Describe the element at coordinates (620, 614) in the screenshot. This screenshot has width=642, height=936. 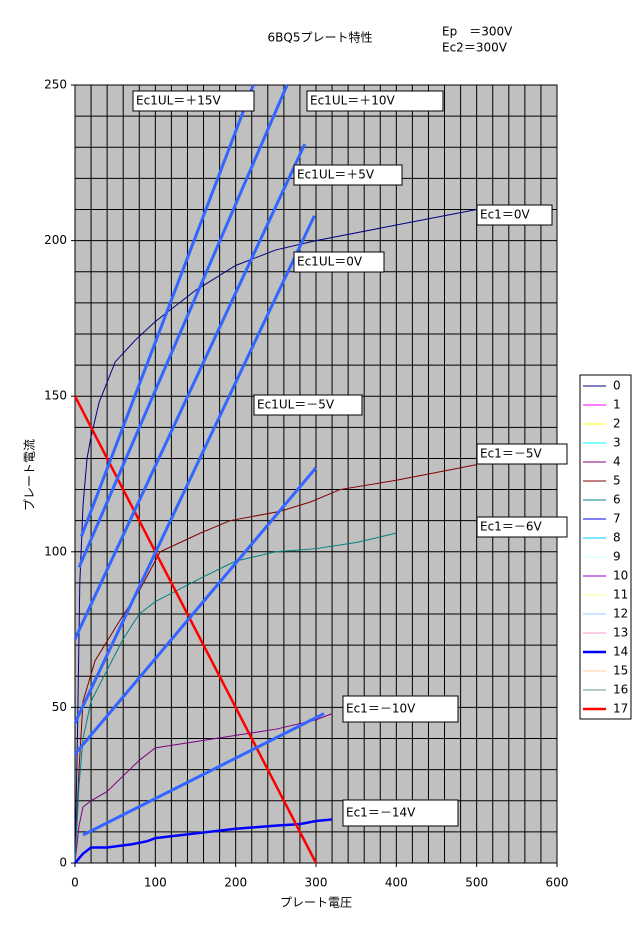
I see `legend-label: 12` at that location.